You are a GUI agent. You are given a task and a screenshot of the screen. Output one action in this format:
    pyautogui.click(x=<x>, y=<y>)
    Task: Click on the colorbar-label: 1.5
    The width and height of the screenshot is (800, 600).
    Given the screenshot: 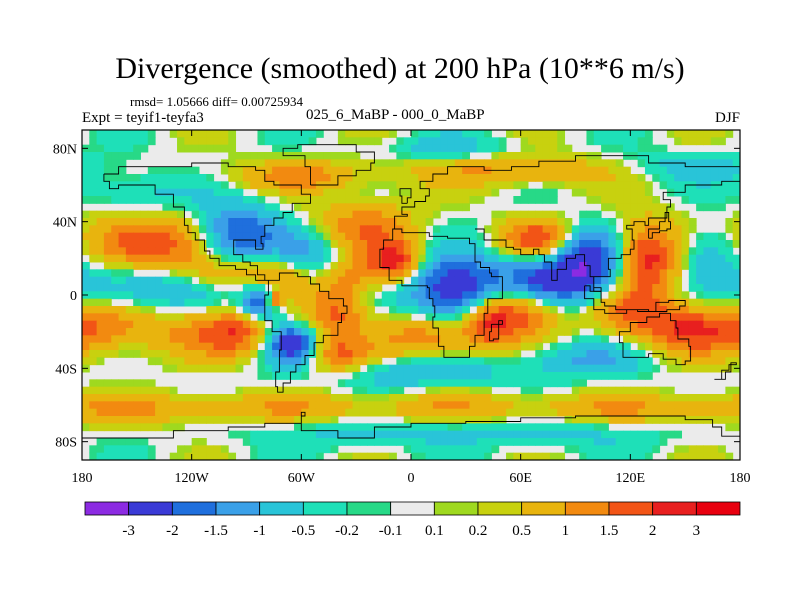 What is the action you would take?
    pyautogui.click(x=609, y=531)
    